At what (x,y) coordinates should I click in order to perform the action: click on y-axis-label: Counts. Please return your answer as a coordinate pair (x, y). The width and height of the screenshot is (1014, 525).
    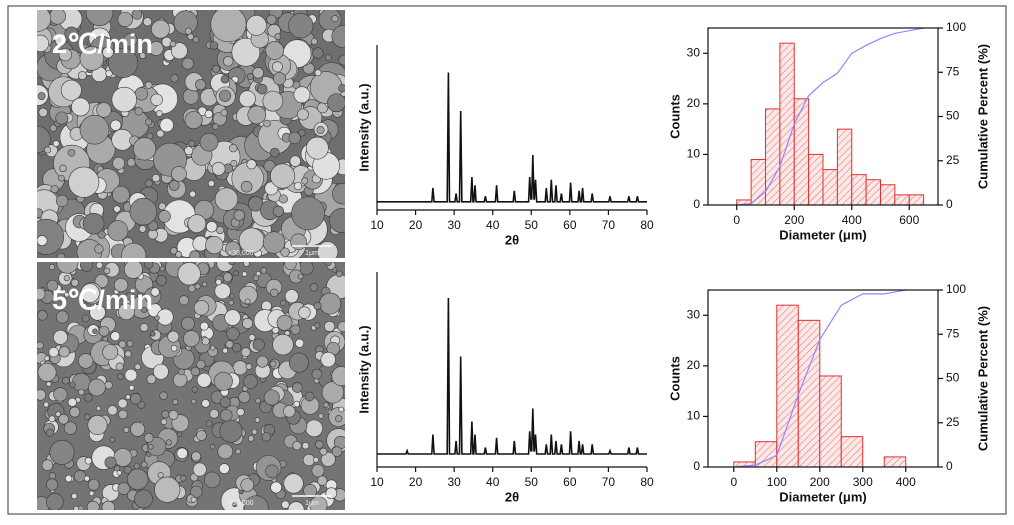
    Looking at the image, I should click on (674, 116).